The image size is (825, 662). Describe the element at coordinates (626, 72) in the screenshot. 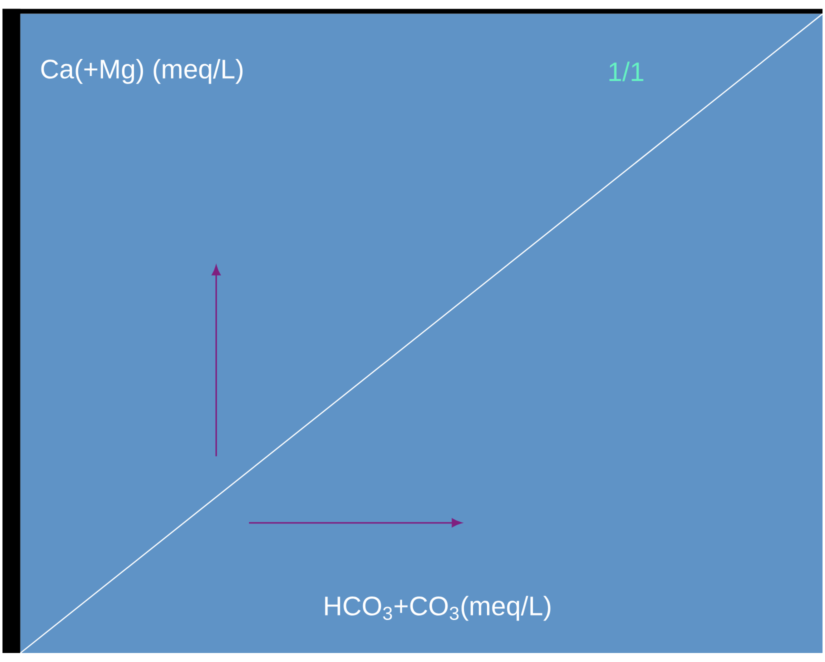

I see `annotation: 1/1` at that location.